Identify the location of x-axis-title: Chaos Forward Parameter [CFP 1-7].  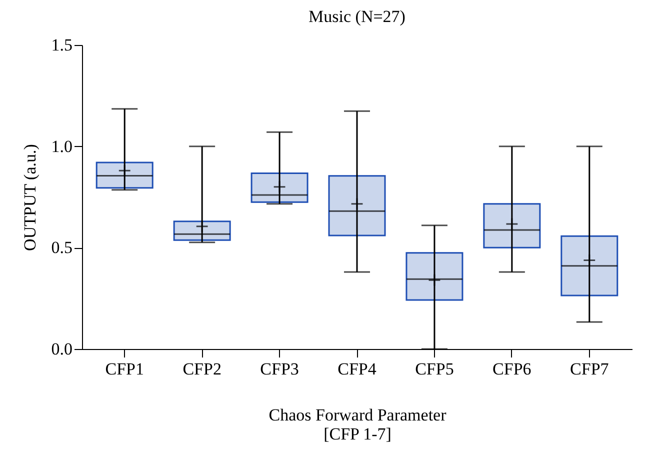
(357, 425).